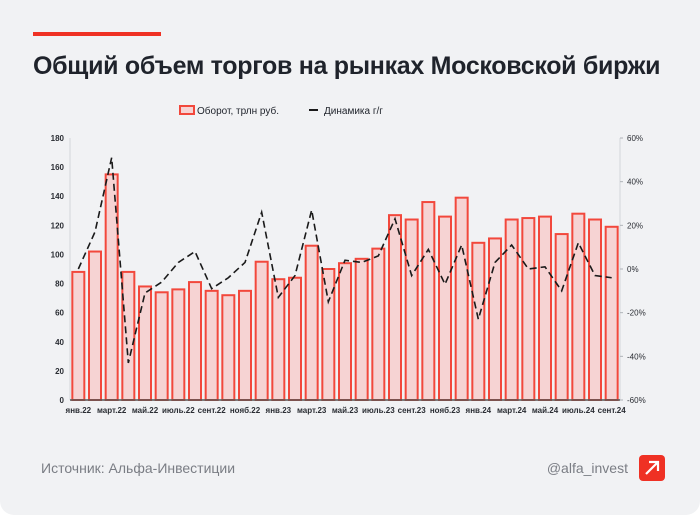 The image size is (700, 515). What do you see at coordinates (445, 308) in the screenshot?
I see `bar-нояб.23` at bounding box center [445, 308].